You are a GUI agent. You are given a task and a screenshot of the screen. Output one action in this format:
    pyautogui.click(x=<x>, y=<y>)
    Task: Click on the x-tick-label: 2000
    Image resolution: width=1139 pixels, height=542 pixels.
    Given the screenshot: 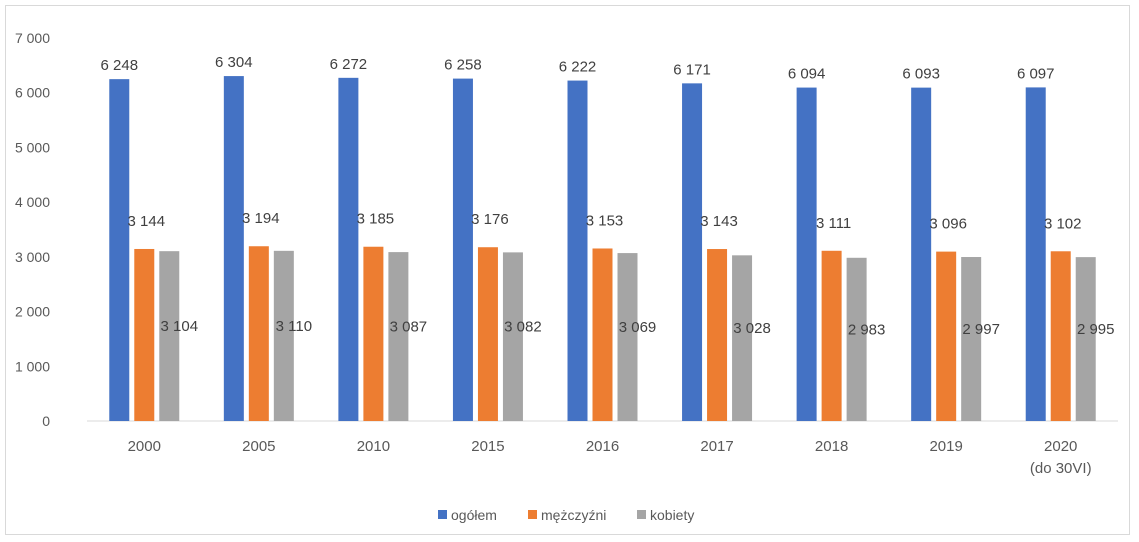 What is the action you would take?
    pyautogui.click(x=144, y=446)
    